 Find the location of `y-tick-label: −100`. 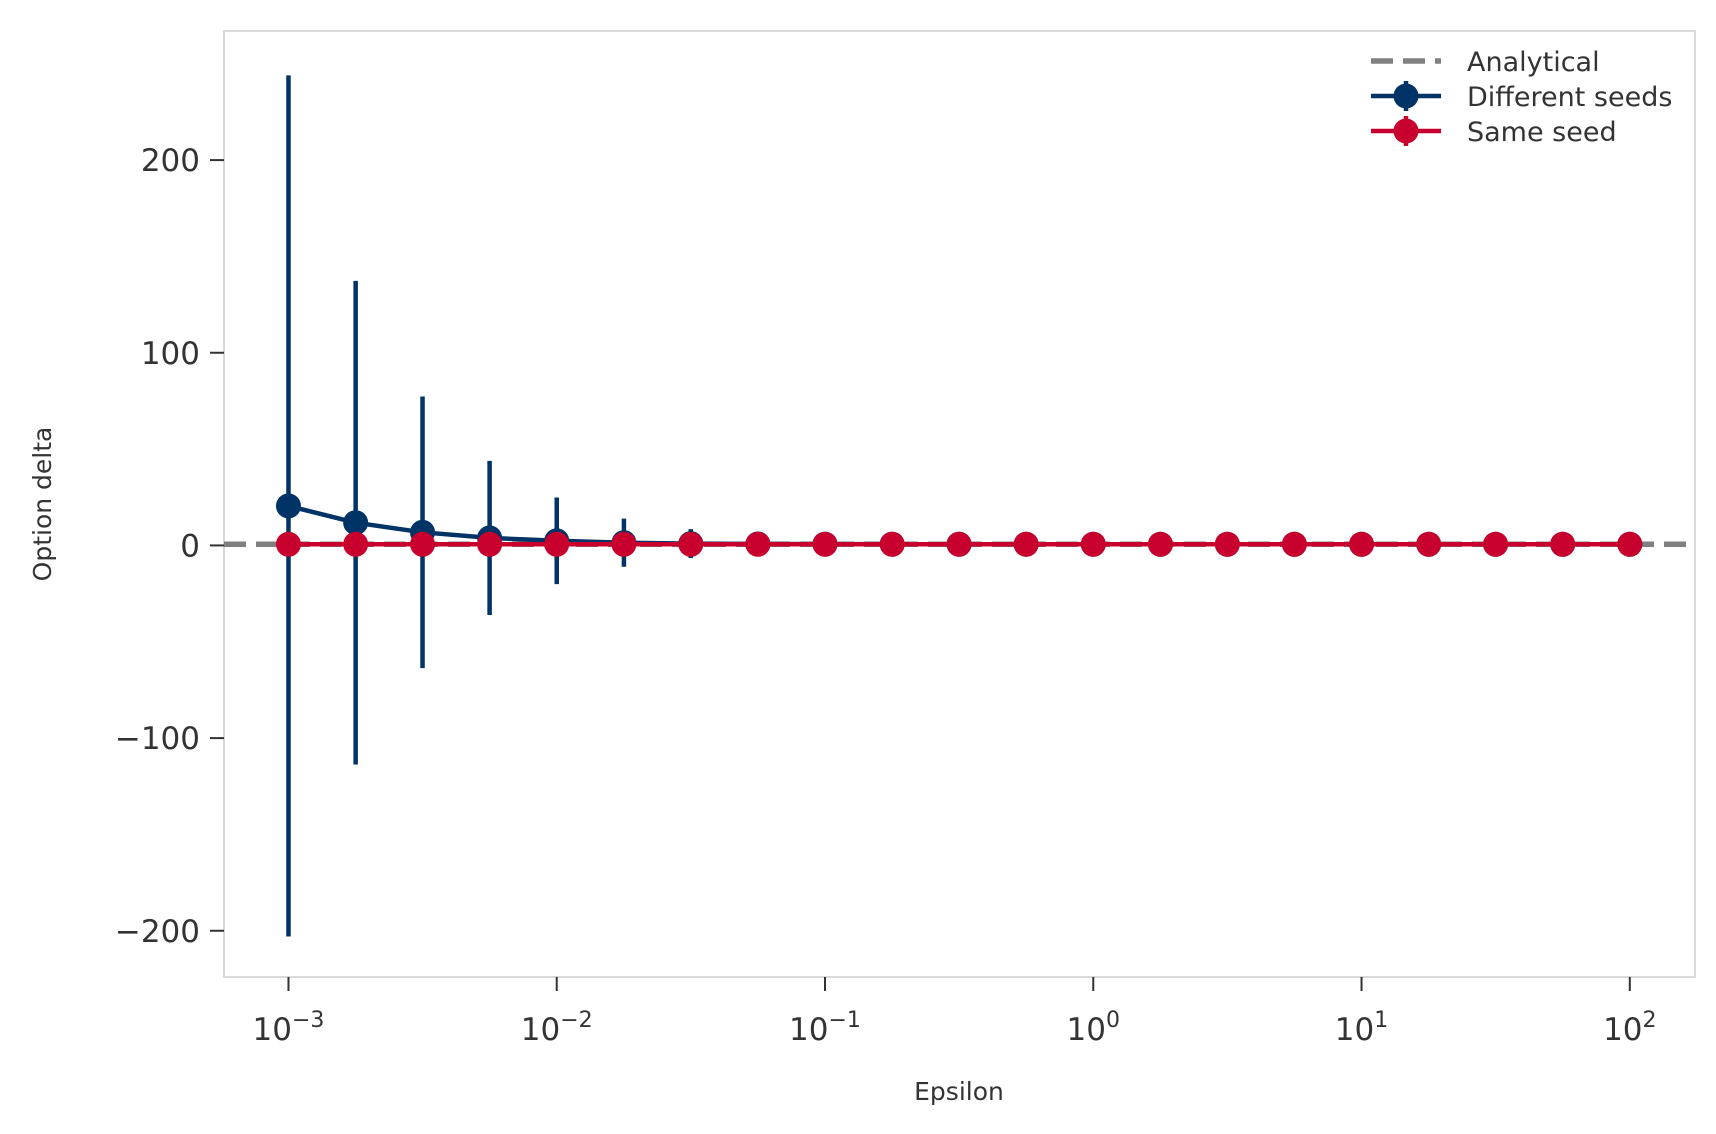

y-tick-label: −100 is located at coordinates (157, 739).